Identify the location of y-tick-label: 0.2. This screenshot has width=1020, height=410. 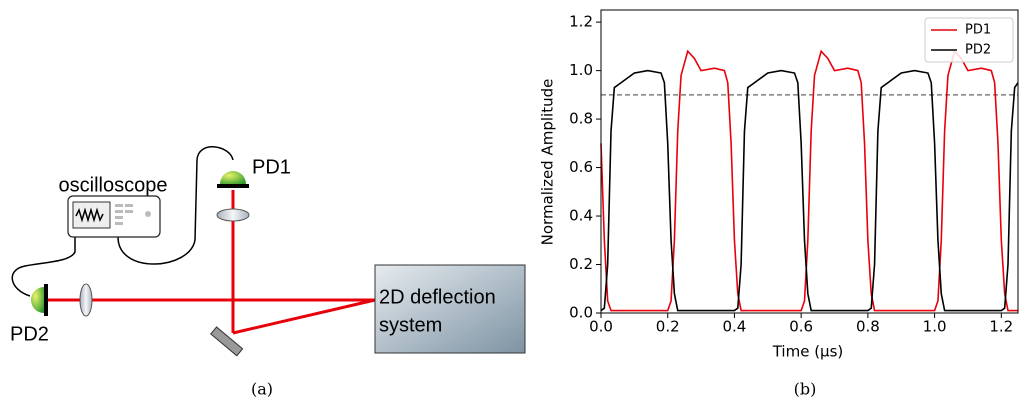
(581, 264).